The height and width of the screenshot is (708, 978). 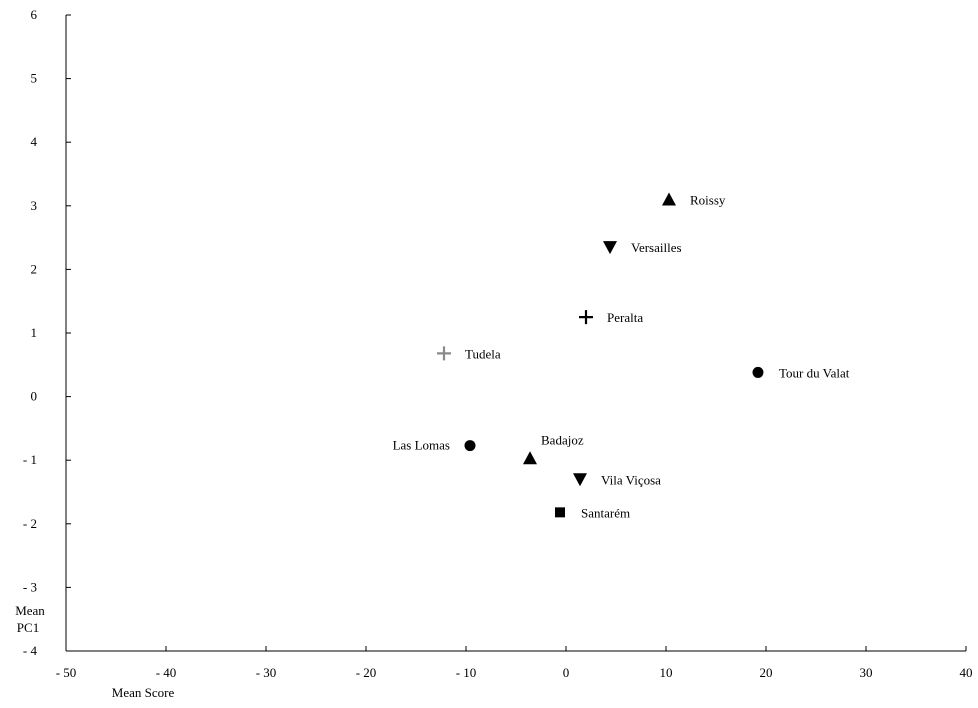 What do you see at coordinates (610, 248) in the screenshot?
I see `data-point-versailles-marker` at bounding box center [610, 248].